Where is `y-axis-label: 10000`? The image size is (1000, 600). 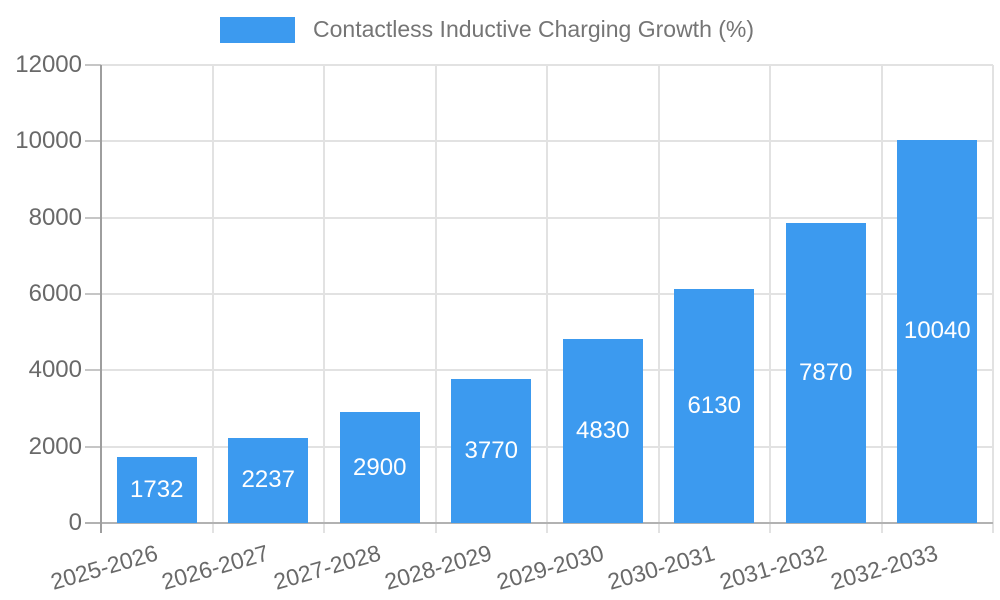 y-axis-label: 10000 is located at coordinates (48, 141).